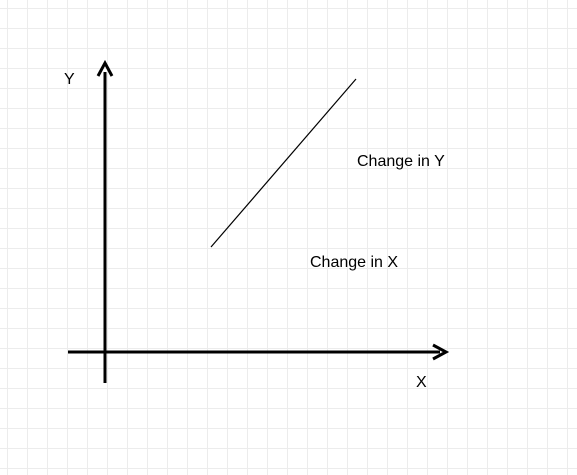  Describe the element at coordinates (441, 352) in the screenshot. I see `x-axis-arrowhead` at that location.